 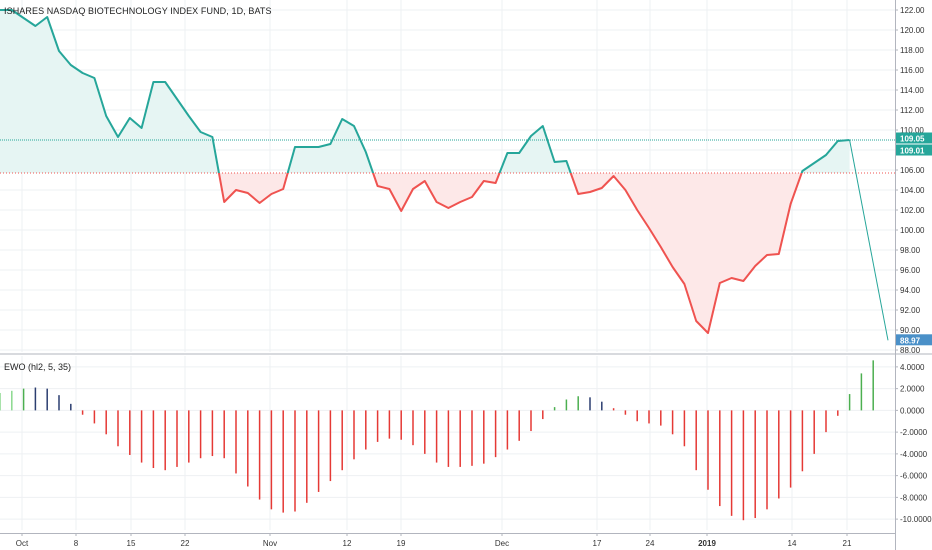 I want to click on last-value-badge-2-text: 109.01, so click(x=912, y=151).